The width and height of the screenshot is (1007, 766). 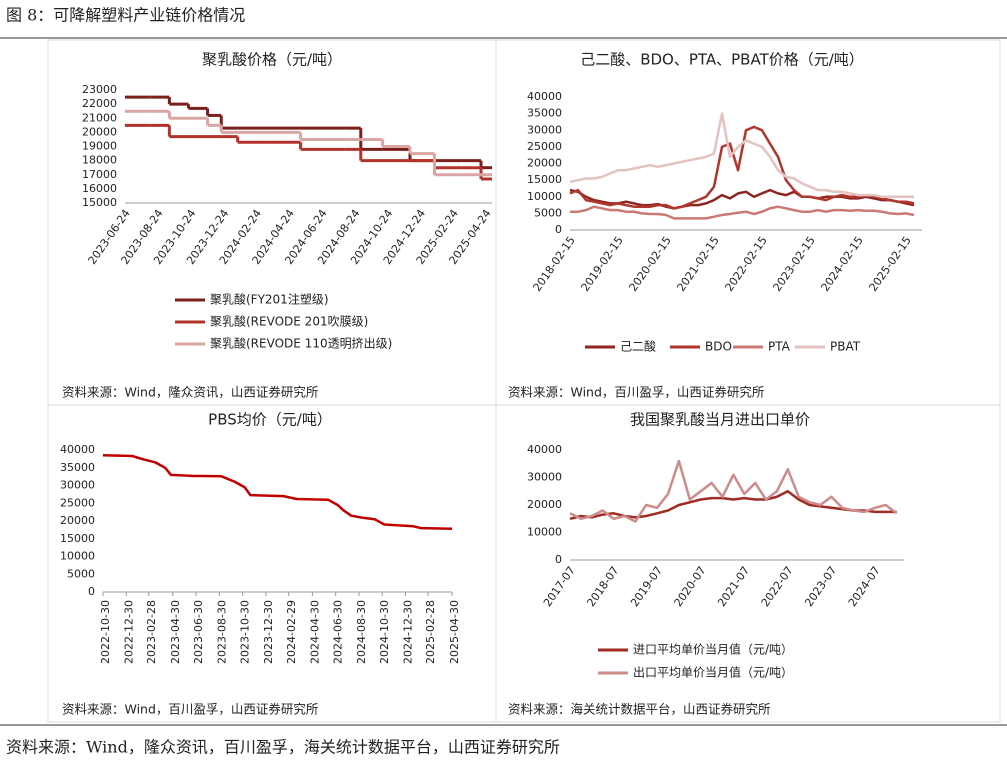 What do you see at coordinates (338, 632) in the screenshot?
I see `x-tick-label: 2024-06-30` at bounding box center [338, 632].